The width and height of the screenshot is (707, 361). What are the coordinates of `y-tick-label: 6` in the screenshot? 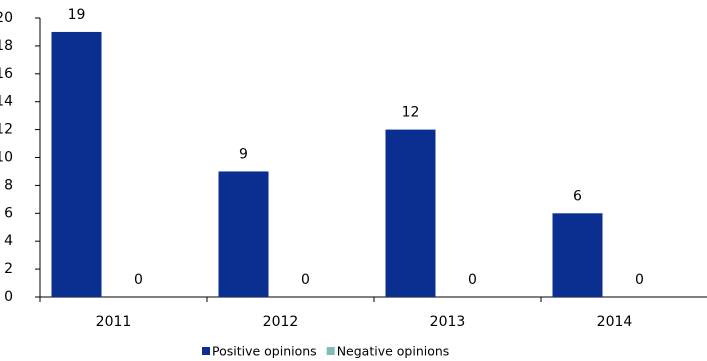 It's located at (8, 213).